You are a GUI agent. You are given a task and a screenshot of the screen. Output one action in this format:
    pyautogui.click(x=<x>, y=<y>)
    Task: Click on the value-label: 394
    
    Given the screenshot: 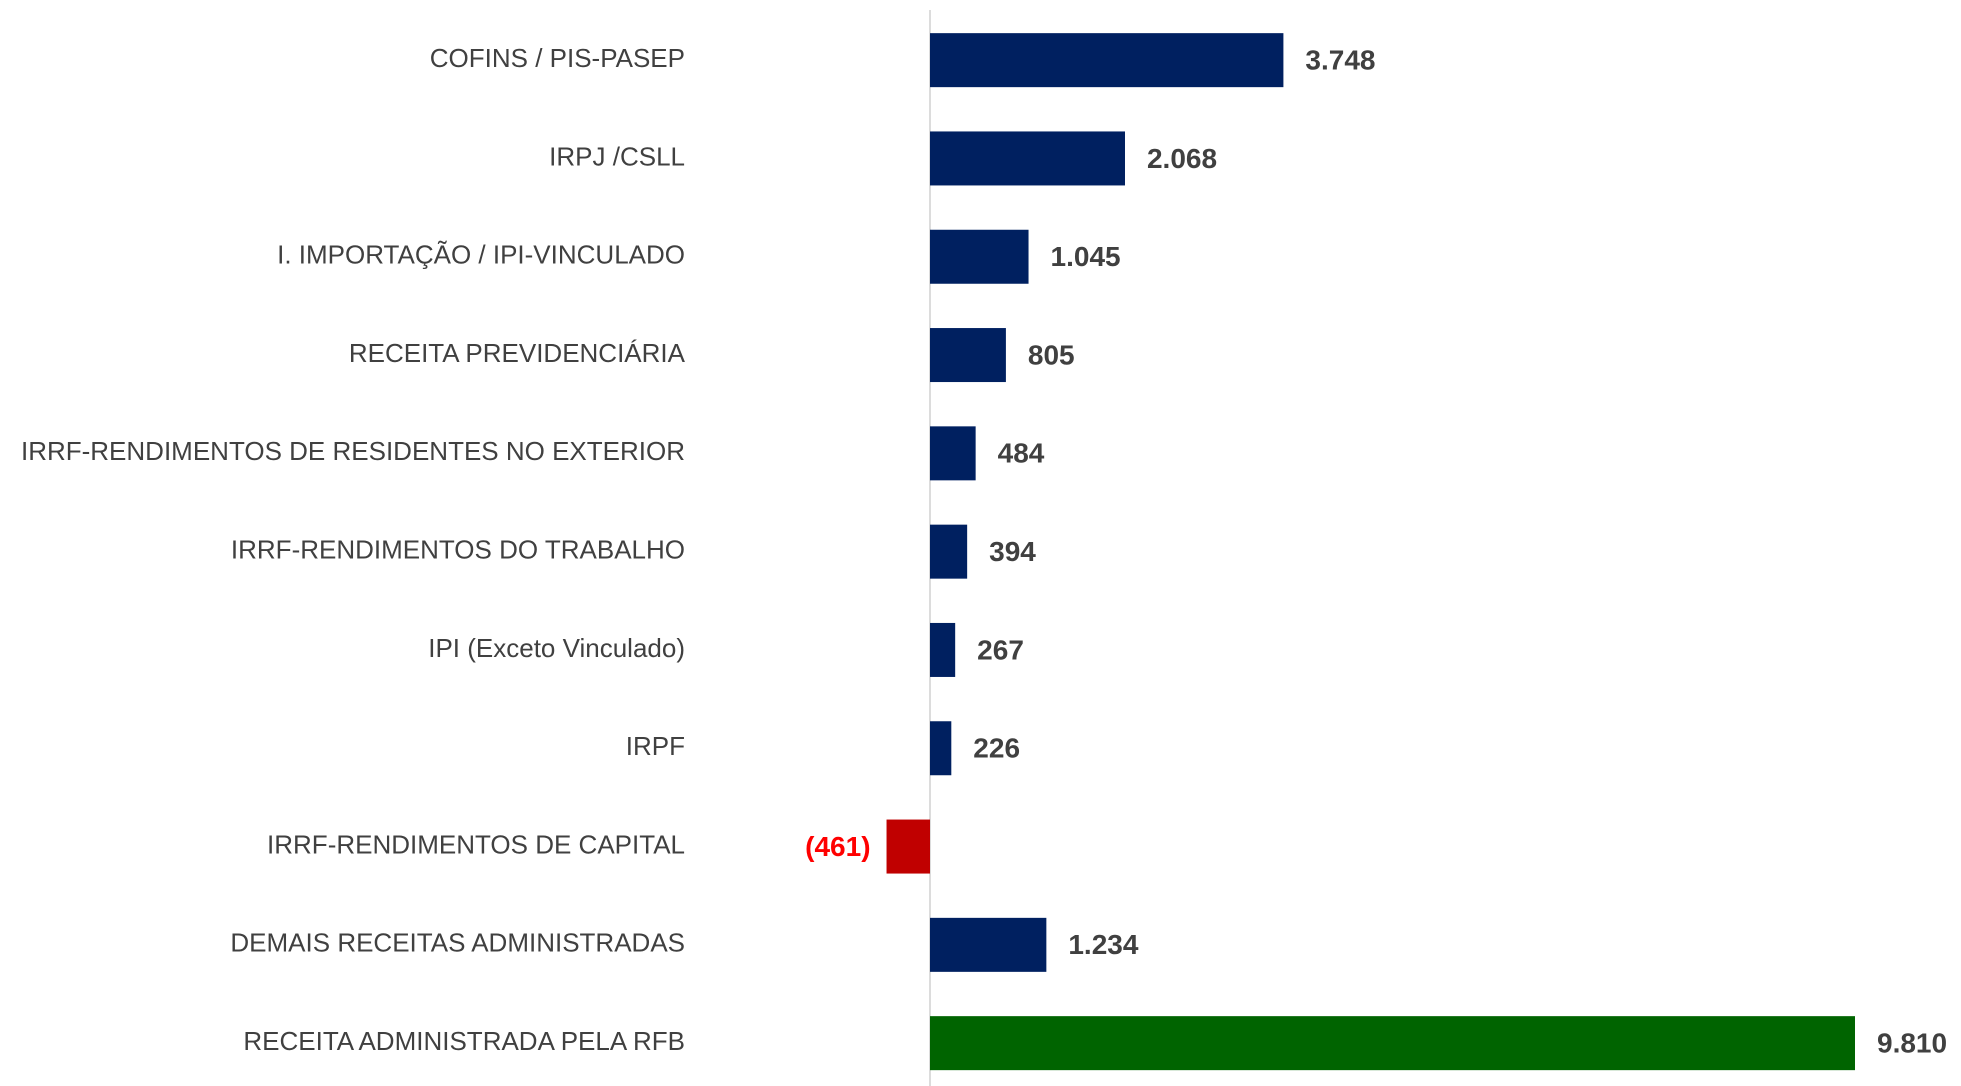 What is the action you would take?
    pyautogui.click(x=1012, y=551)
    